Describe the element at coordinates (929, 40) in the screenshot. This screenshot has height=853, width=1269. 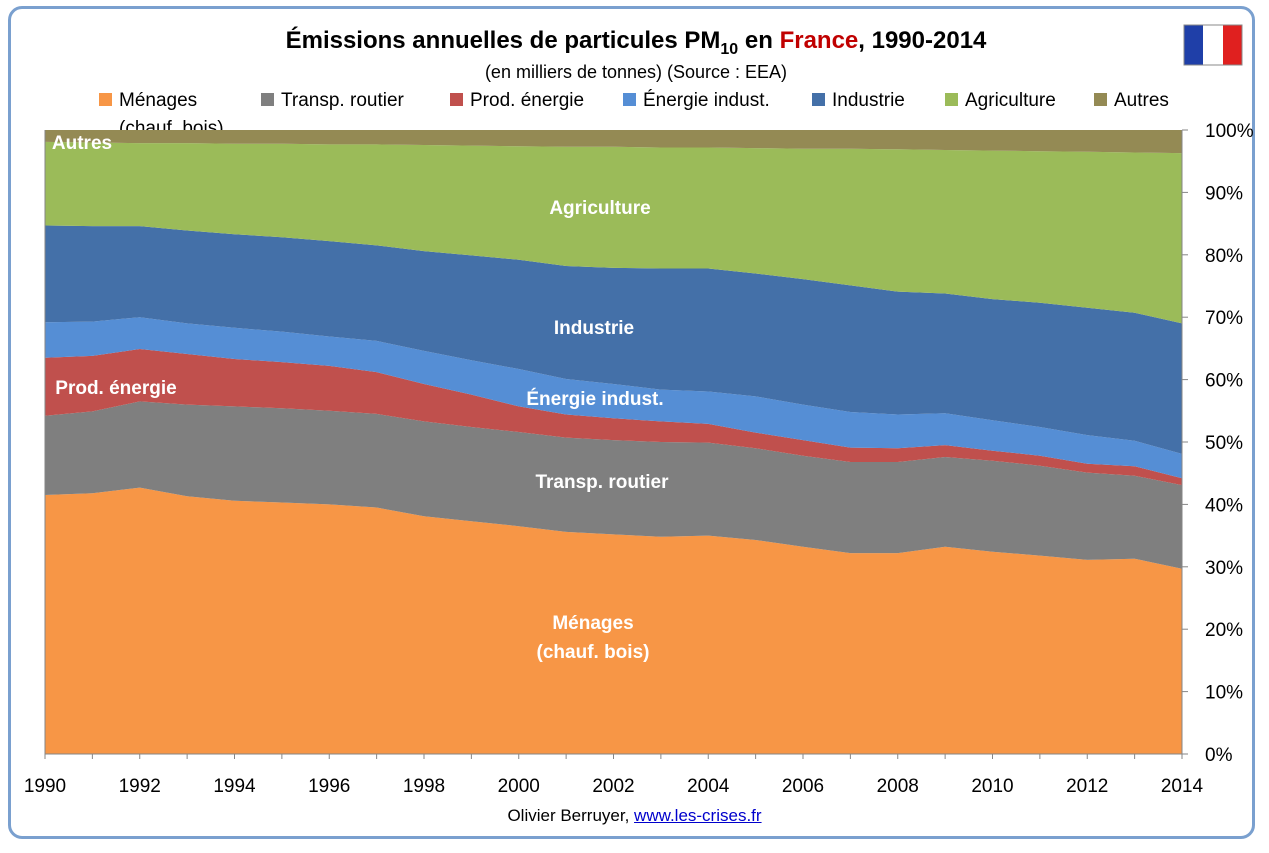
I see `title-years: 1990-2014` at that location.